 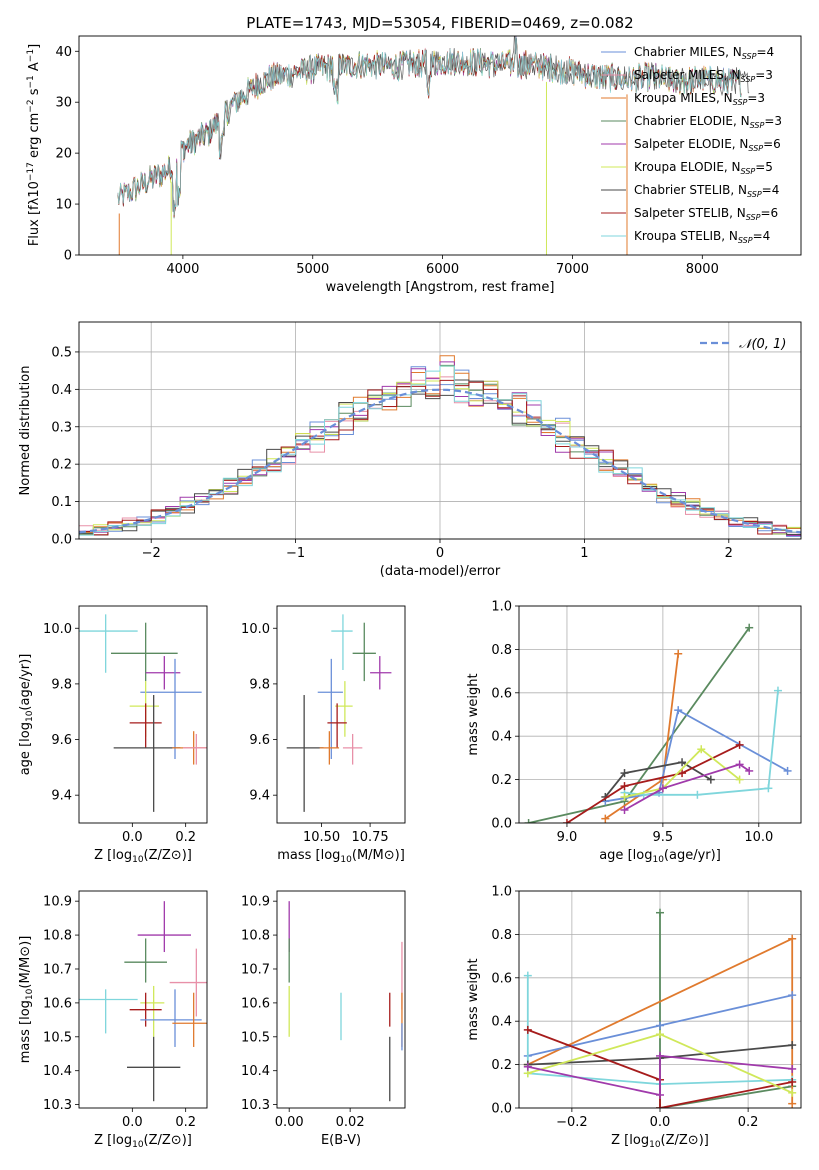 What do you see at coordinates (255, 629) in the screenshot?
I see `y-tick-label: 10.0` at bounding box center [255, 629].